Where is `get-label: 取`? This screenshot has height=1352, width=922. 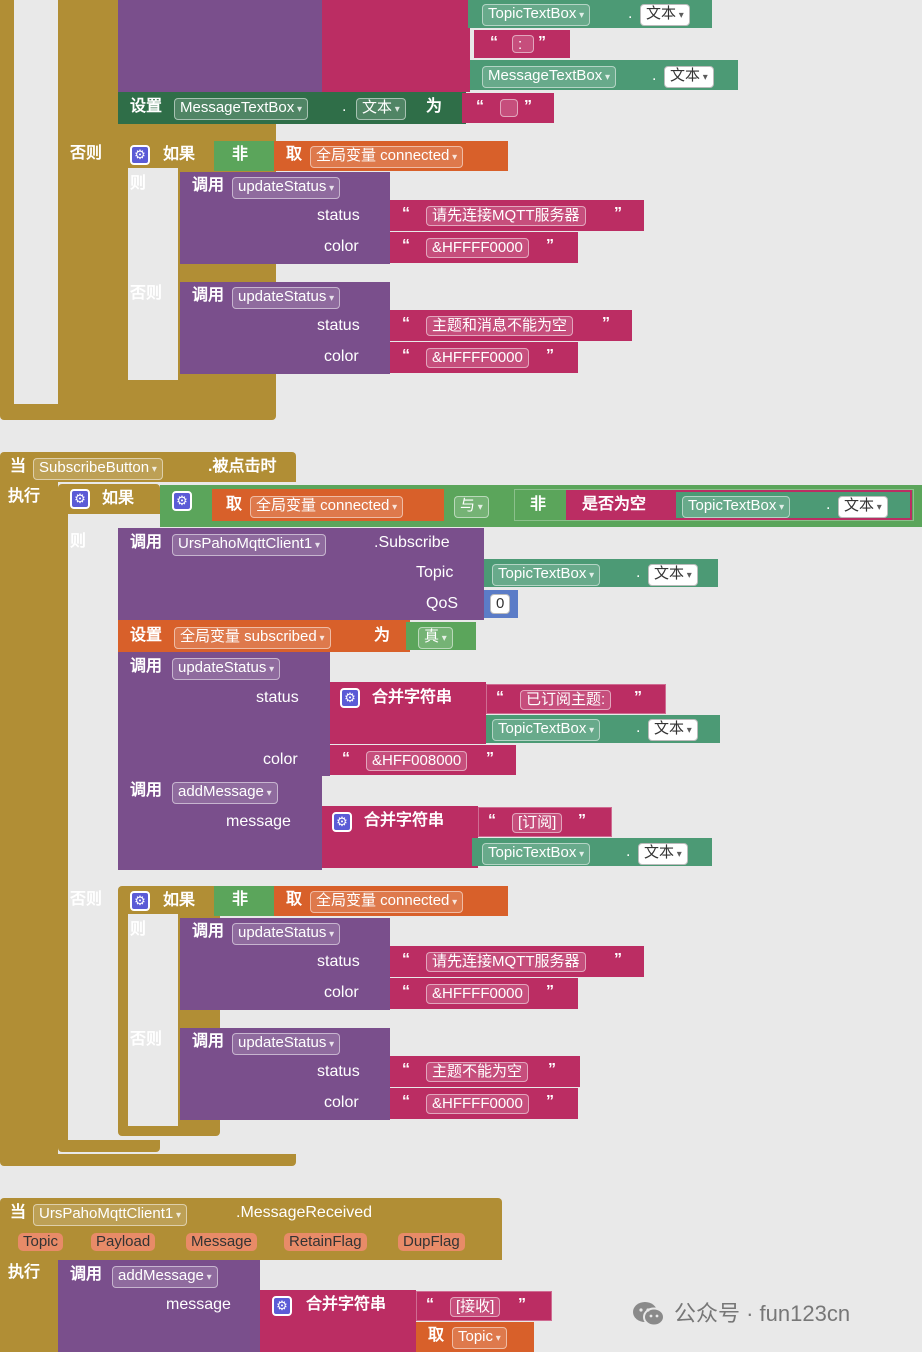
get-label: 取 is located at coordinates (436, 1335).